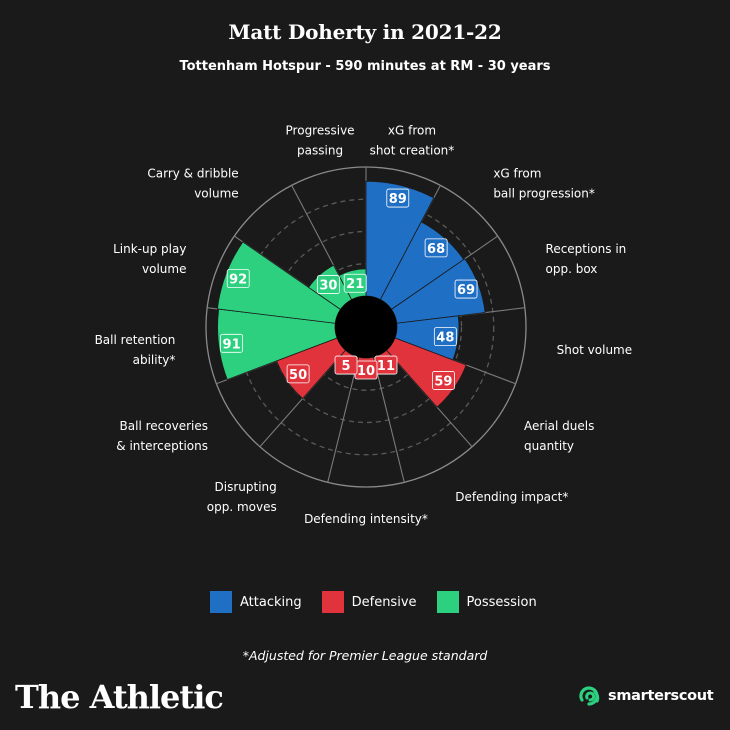 This screenshot has height=730, width=730. I want to click on legend-label-attacking: Attacking, so click(271, 602).